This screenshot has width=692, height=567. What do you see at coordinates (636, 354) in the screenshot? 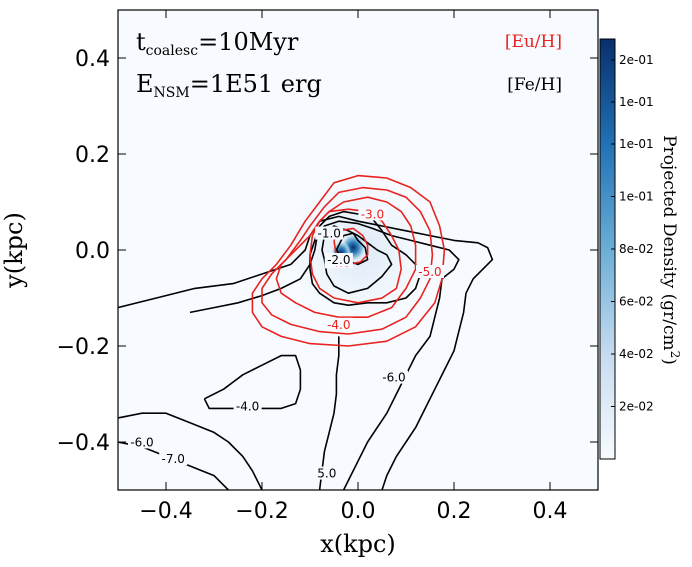
I see `colorbar-tick-label: 4e-02` at bounding box center [636, 354].